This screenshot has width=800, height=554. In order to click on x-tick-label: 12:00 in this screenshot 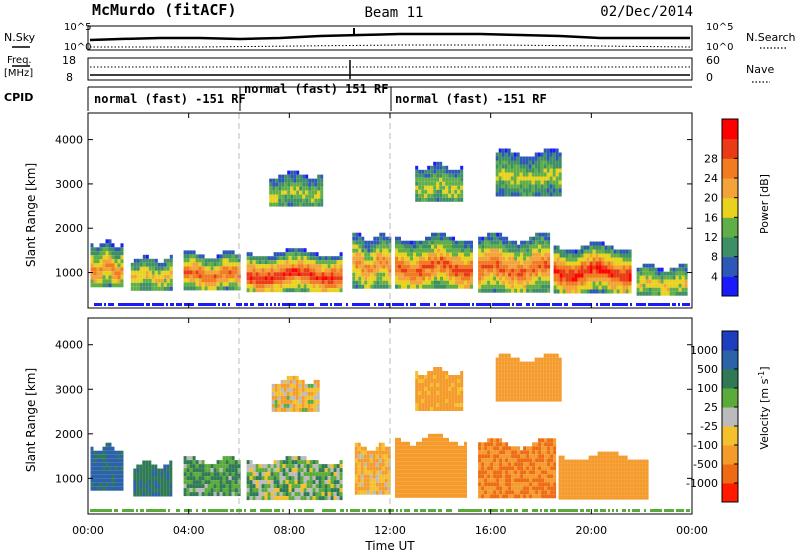, I will do `click(390, 530)`.